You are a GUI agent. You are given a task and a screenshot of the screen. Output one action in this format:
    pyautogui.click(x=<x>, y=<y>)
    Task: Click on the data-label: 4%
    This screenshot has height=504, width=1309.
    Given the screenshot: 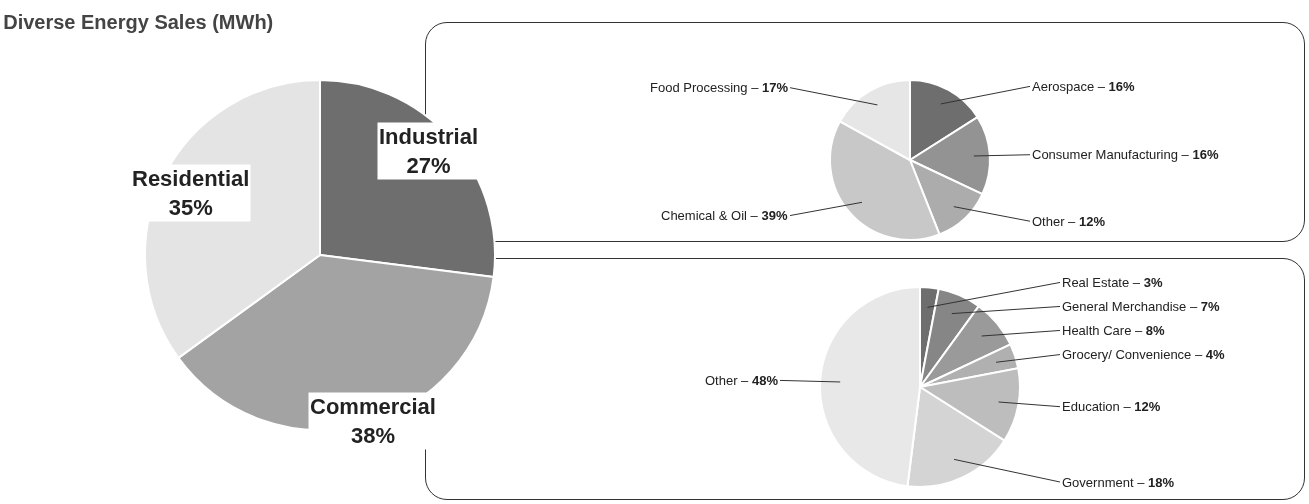 What is the action you would take?
    pyautogui.click(x=1215, y=354)
    